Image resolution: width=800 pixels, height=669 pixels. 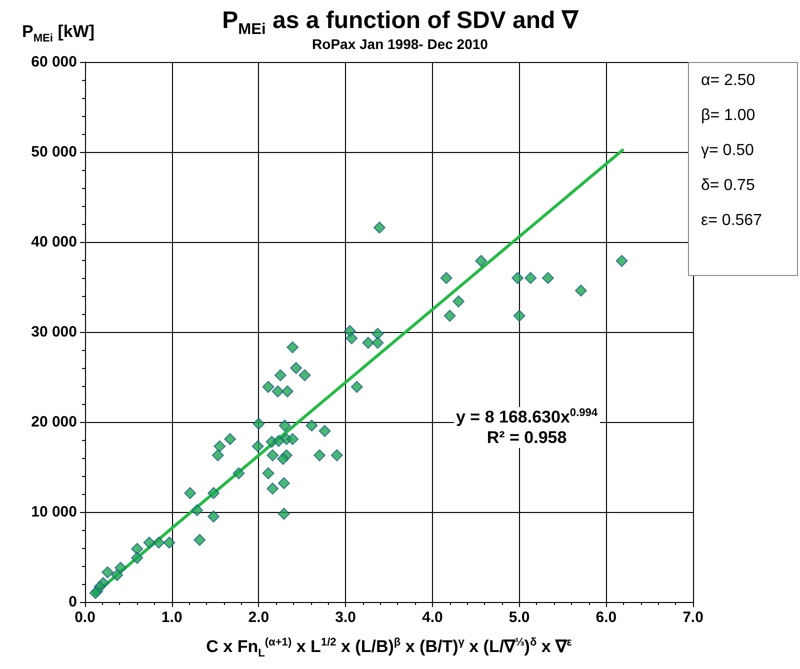 What do you see at coordinates (72, 602) in the screenshot?
I see `y-tick-label: 0` at bounding box center [72, 602].